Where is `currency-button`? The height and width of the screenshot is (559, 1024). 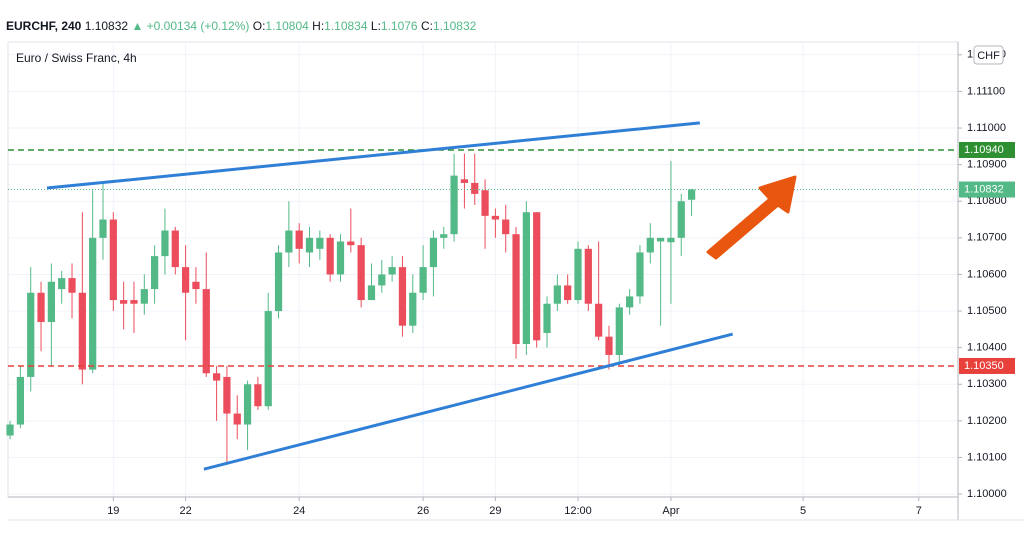
currency-button is located at coordinates (988, 55).